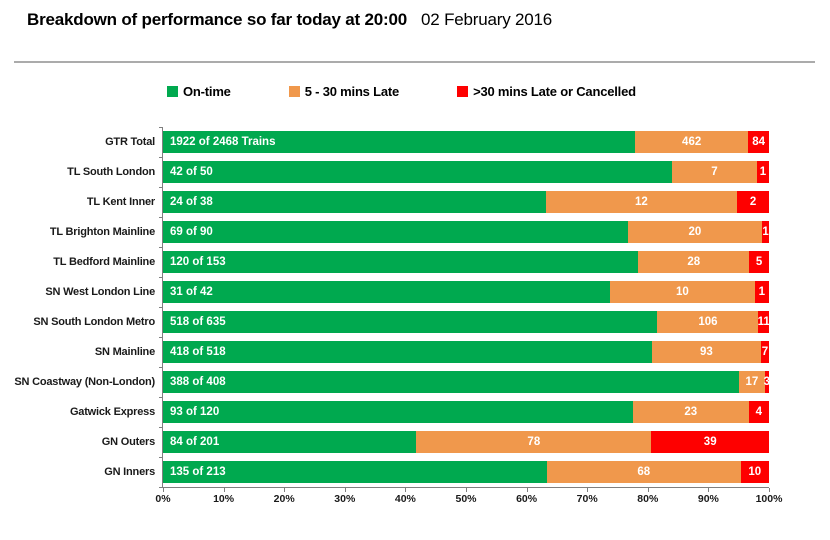 The width and height of the screenshot is (830, 540). I want to click on stacked-bar: 1922 of 2468 Trains 462 84, so click(466, 142).